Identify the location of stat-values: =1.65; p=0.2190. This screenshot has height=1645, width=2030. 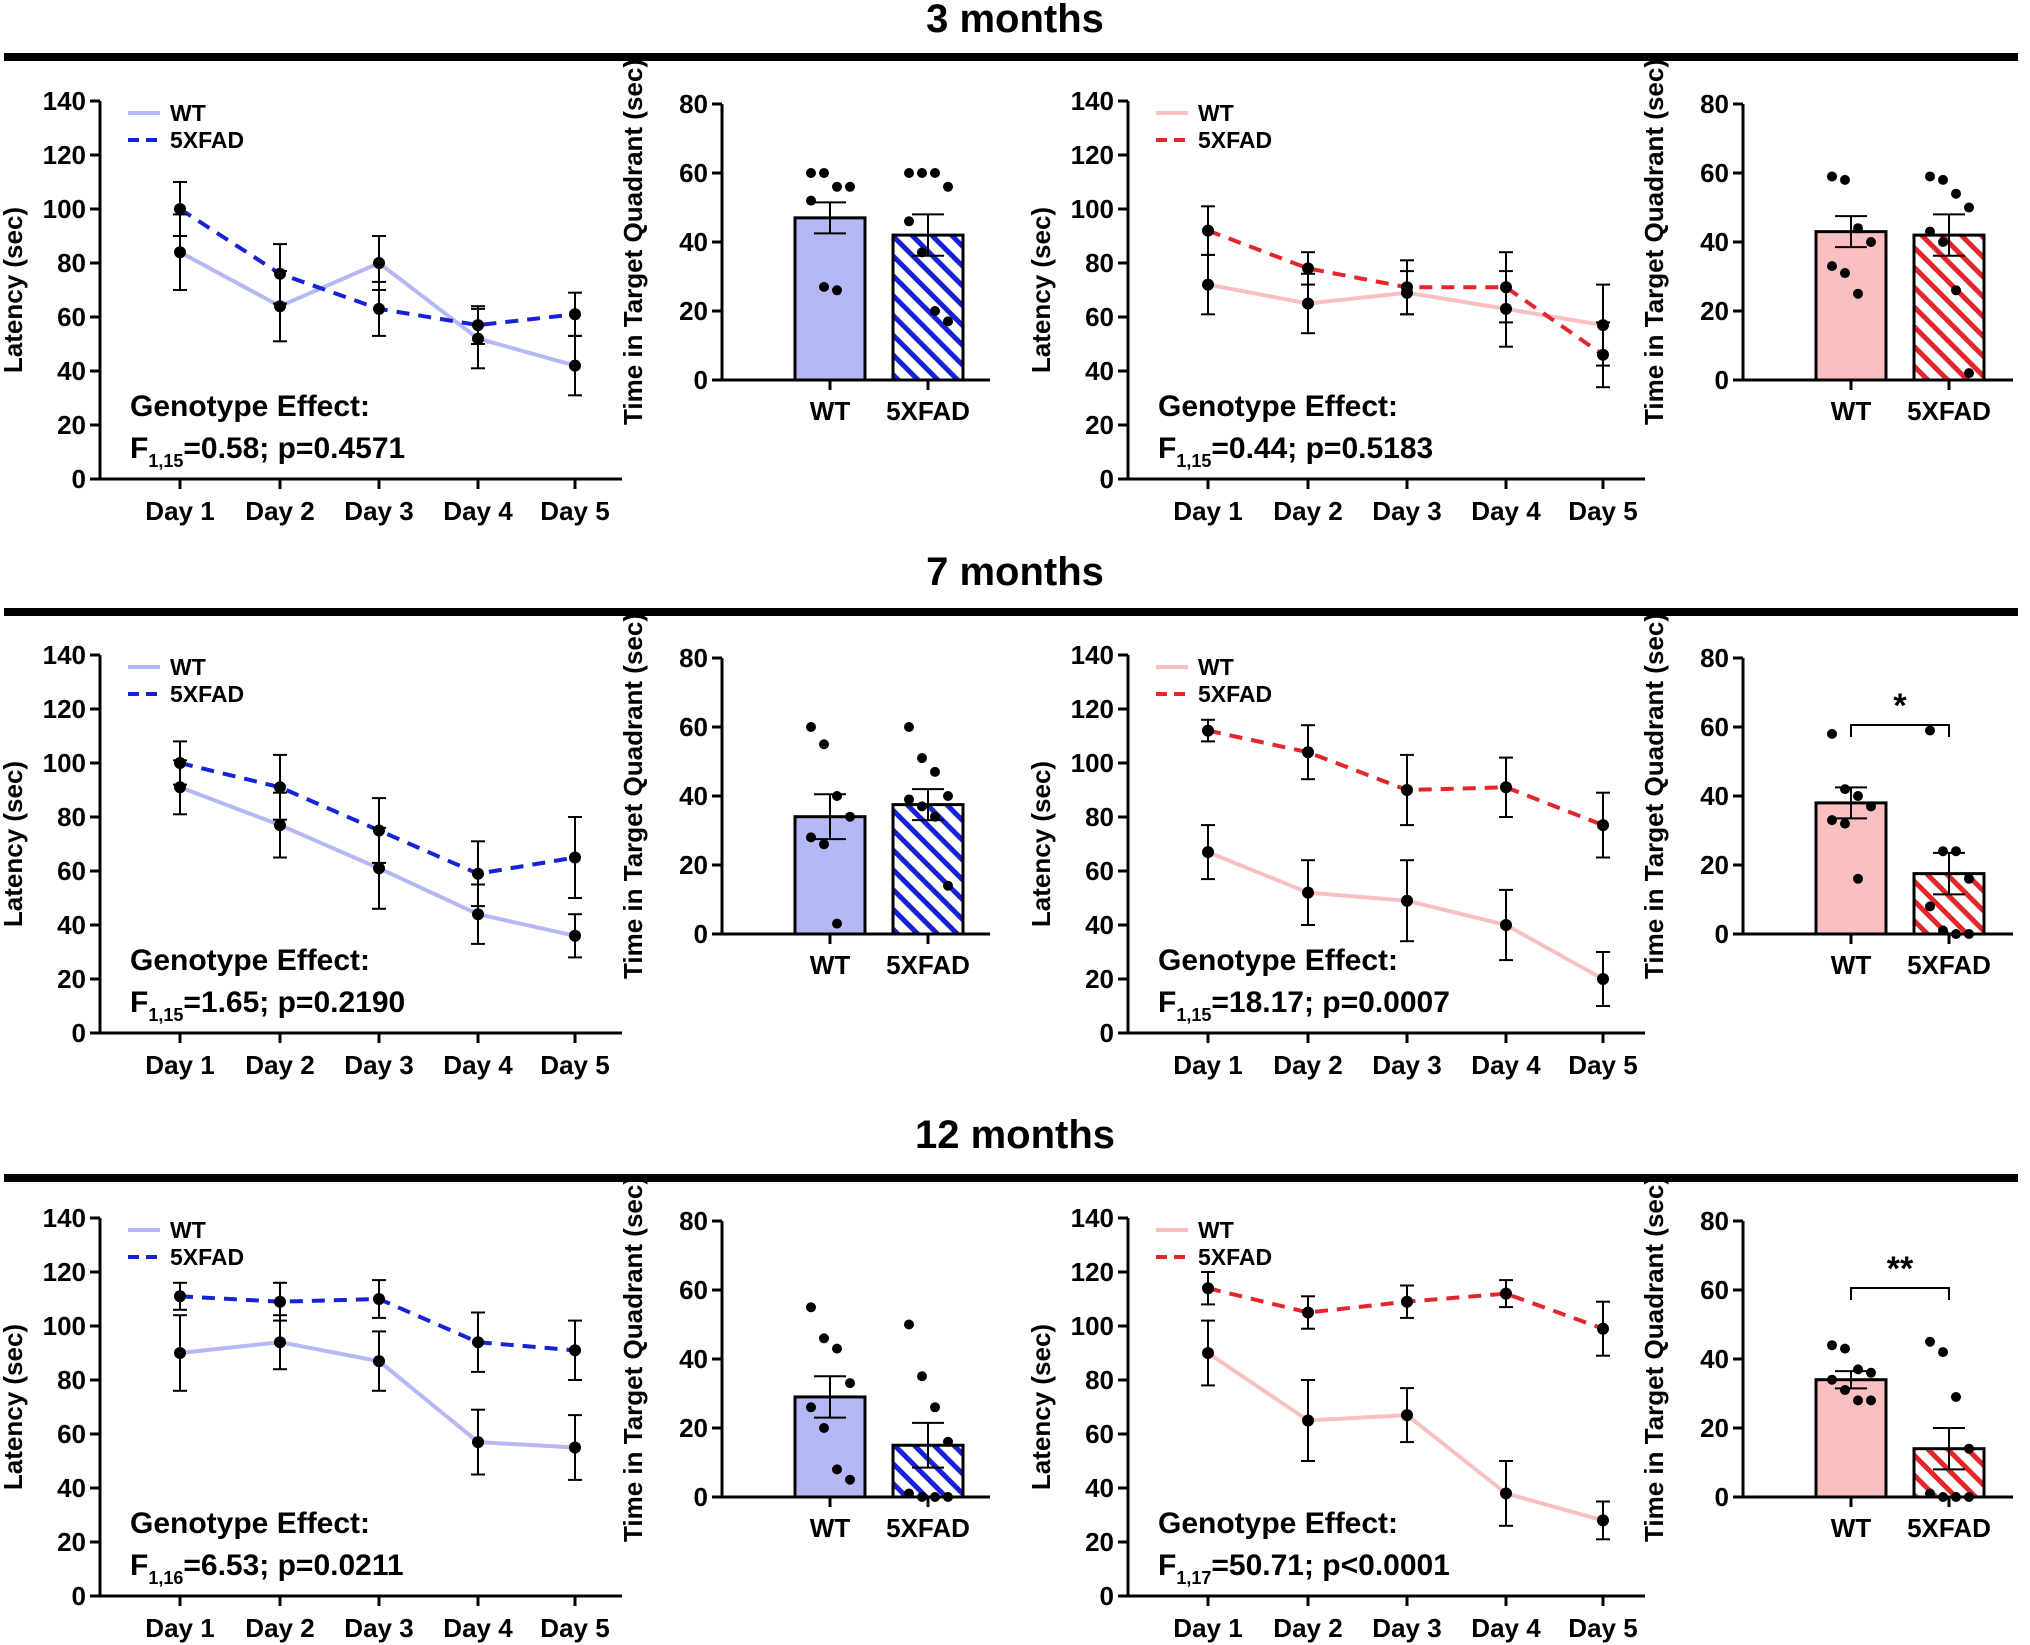
(294, 1002).